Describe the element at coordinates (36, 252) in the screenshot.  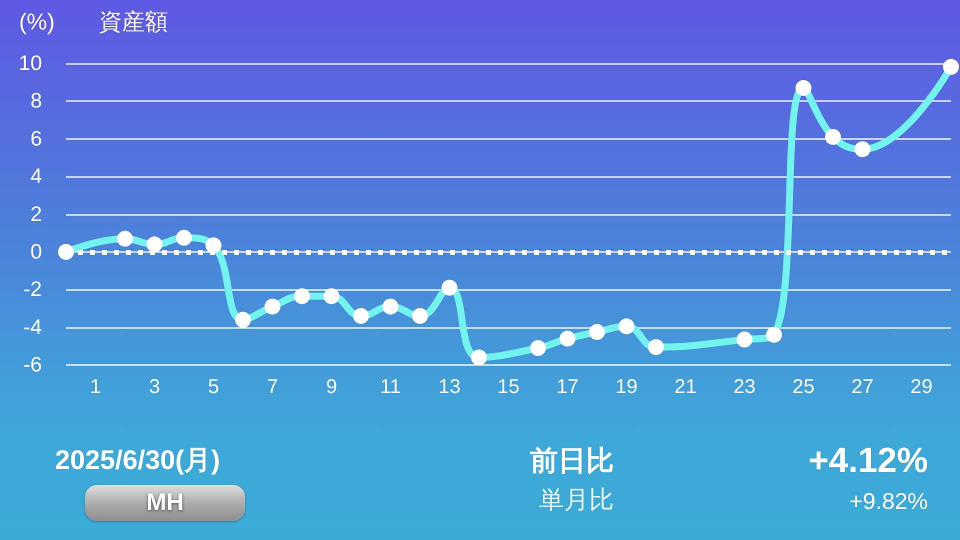
I see `y-tick-label: 0` at that location.